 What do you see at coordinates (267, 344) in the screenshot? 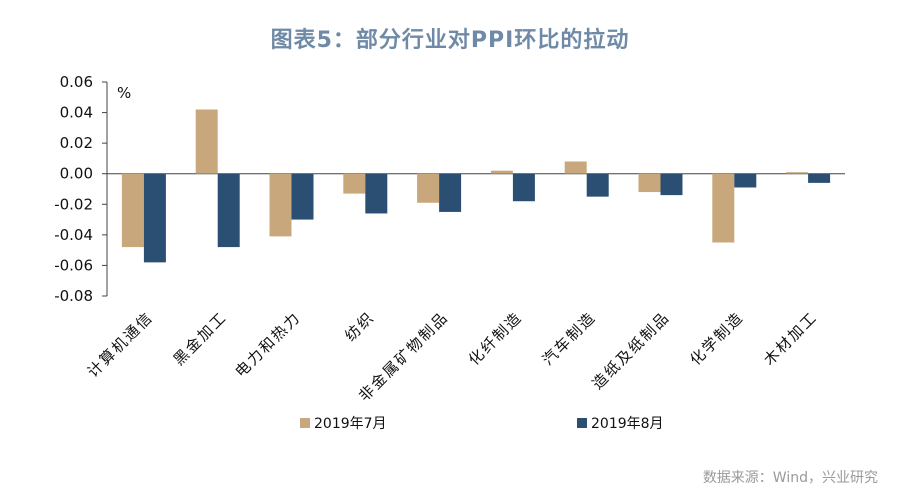
I see `x-tick-label: 电力和热力` at bounding box center [267, 344].